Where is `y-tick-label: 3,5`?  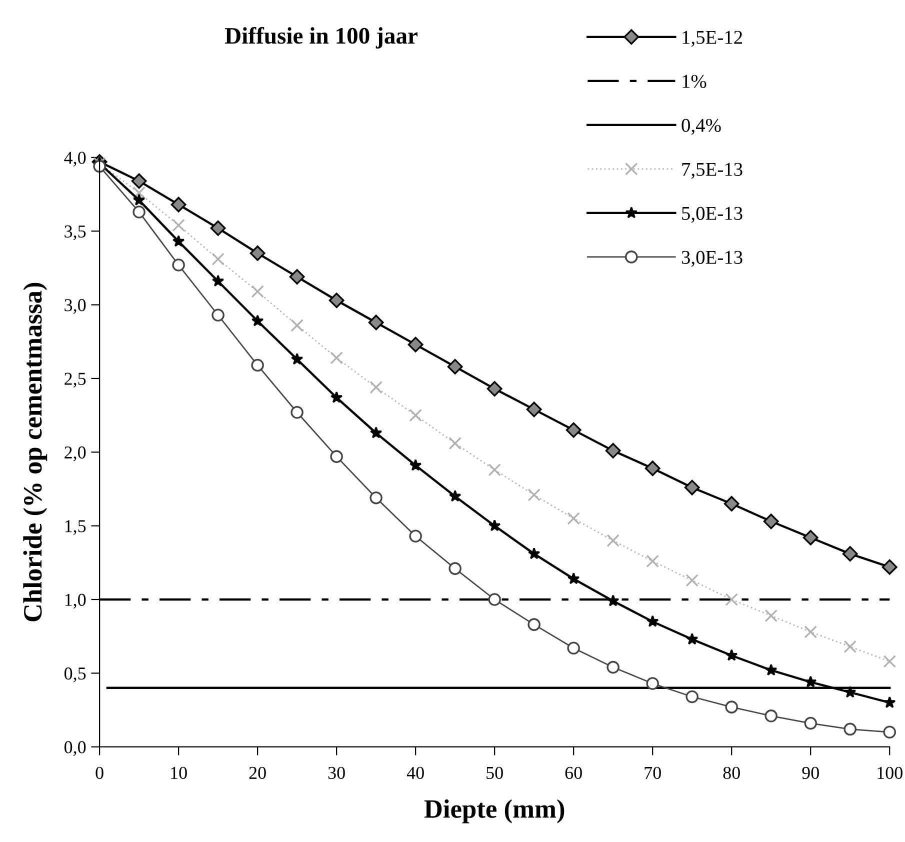
y-tick-label: 3,5 is located at coordinates (75, 232).